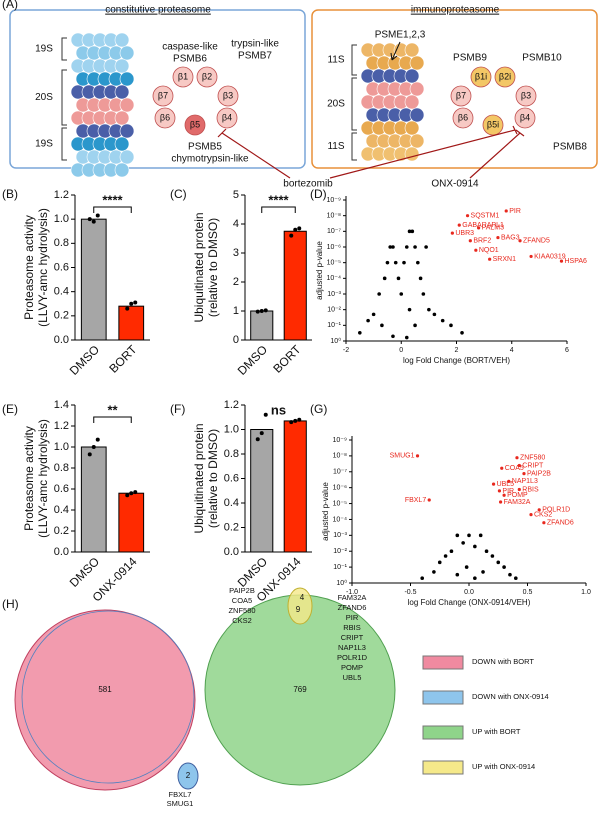 This screenshot has width=600, height=814. What do you see at coordinates (213, 478) in the screenshot?
I see `y-axis-label: (relative to DMSO)` at bounding box center [213, 478].